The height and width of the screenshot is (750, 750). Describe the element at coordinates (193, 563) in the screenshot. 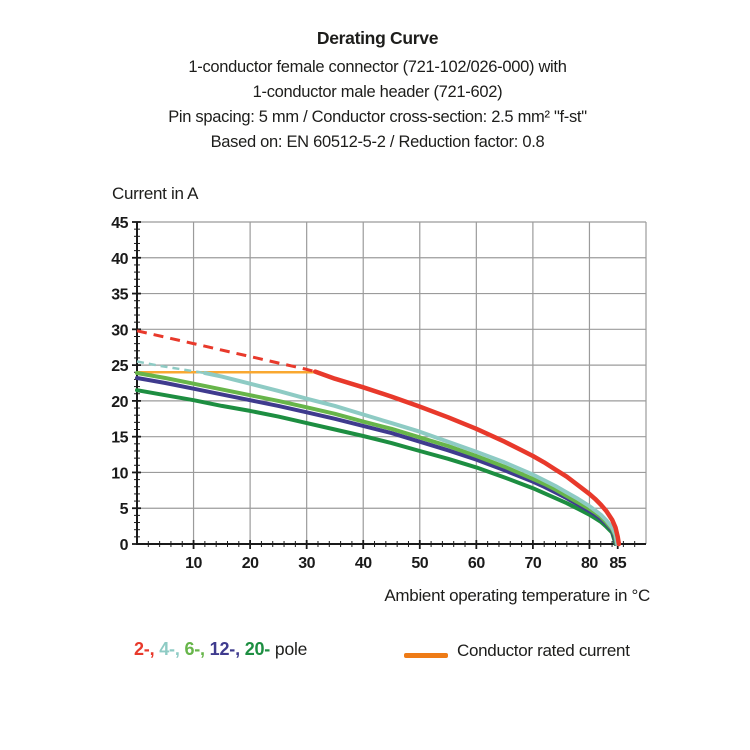

I see `x-tick-label: 10` at that location.